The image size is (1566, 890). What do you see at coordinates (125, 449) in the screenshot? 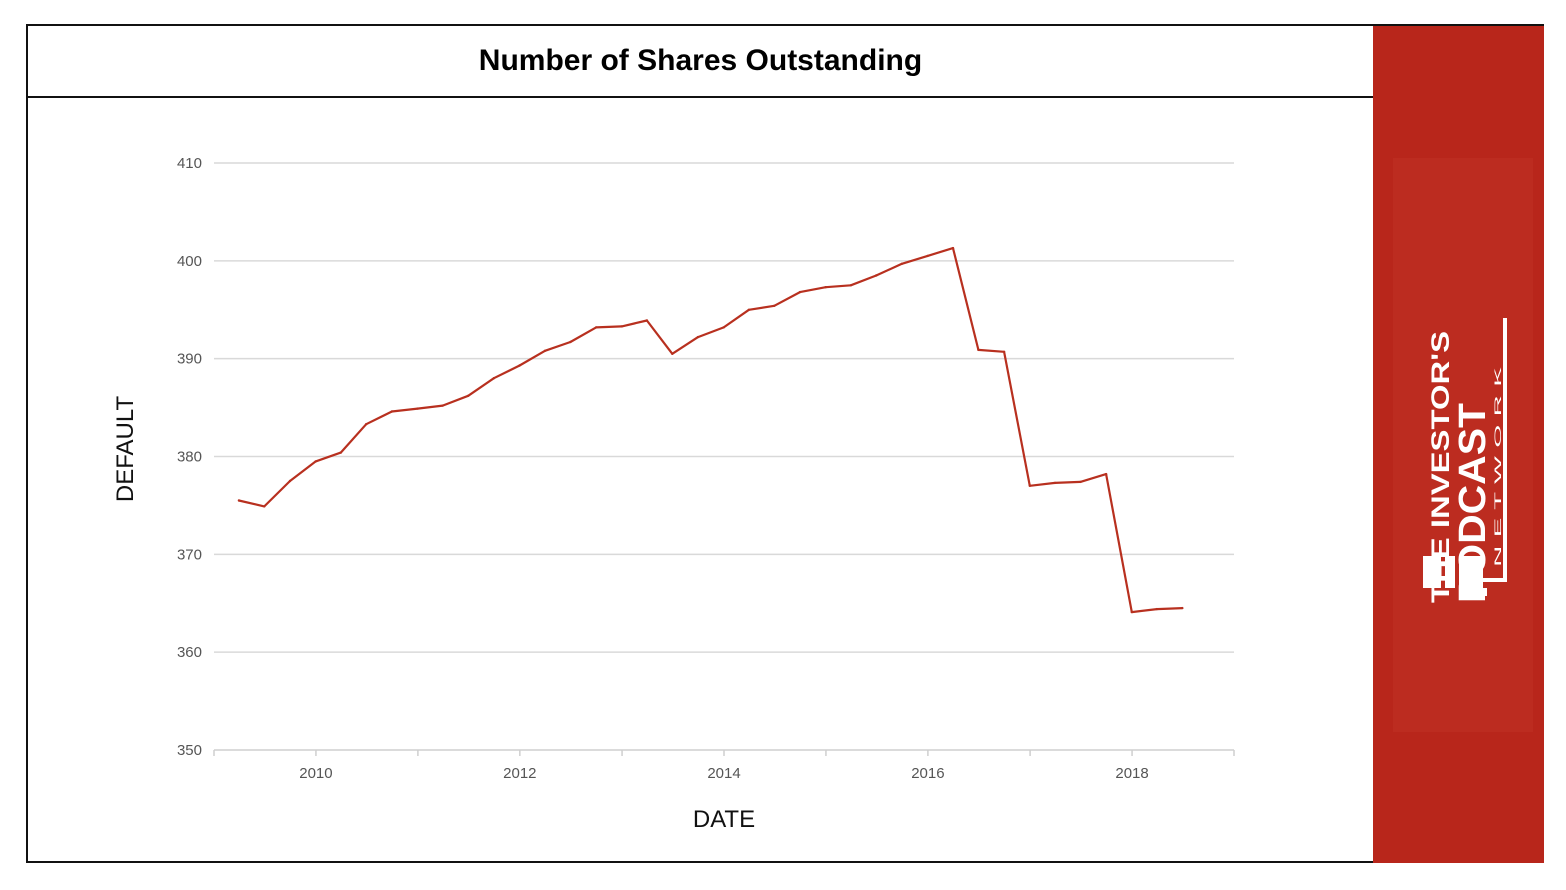
I see `y-axis-title: DEFAULT` at bounding box center [125, 449].